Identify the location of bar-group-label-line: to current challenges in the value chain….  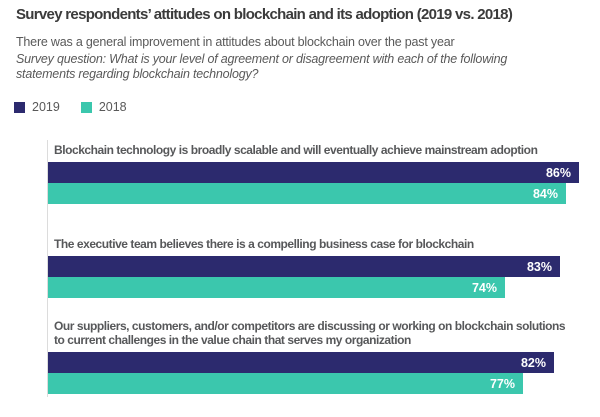
(232, 340).